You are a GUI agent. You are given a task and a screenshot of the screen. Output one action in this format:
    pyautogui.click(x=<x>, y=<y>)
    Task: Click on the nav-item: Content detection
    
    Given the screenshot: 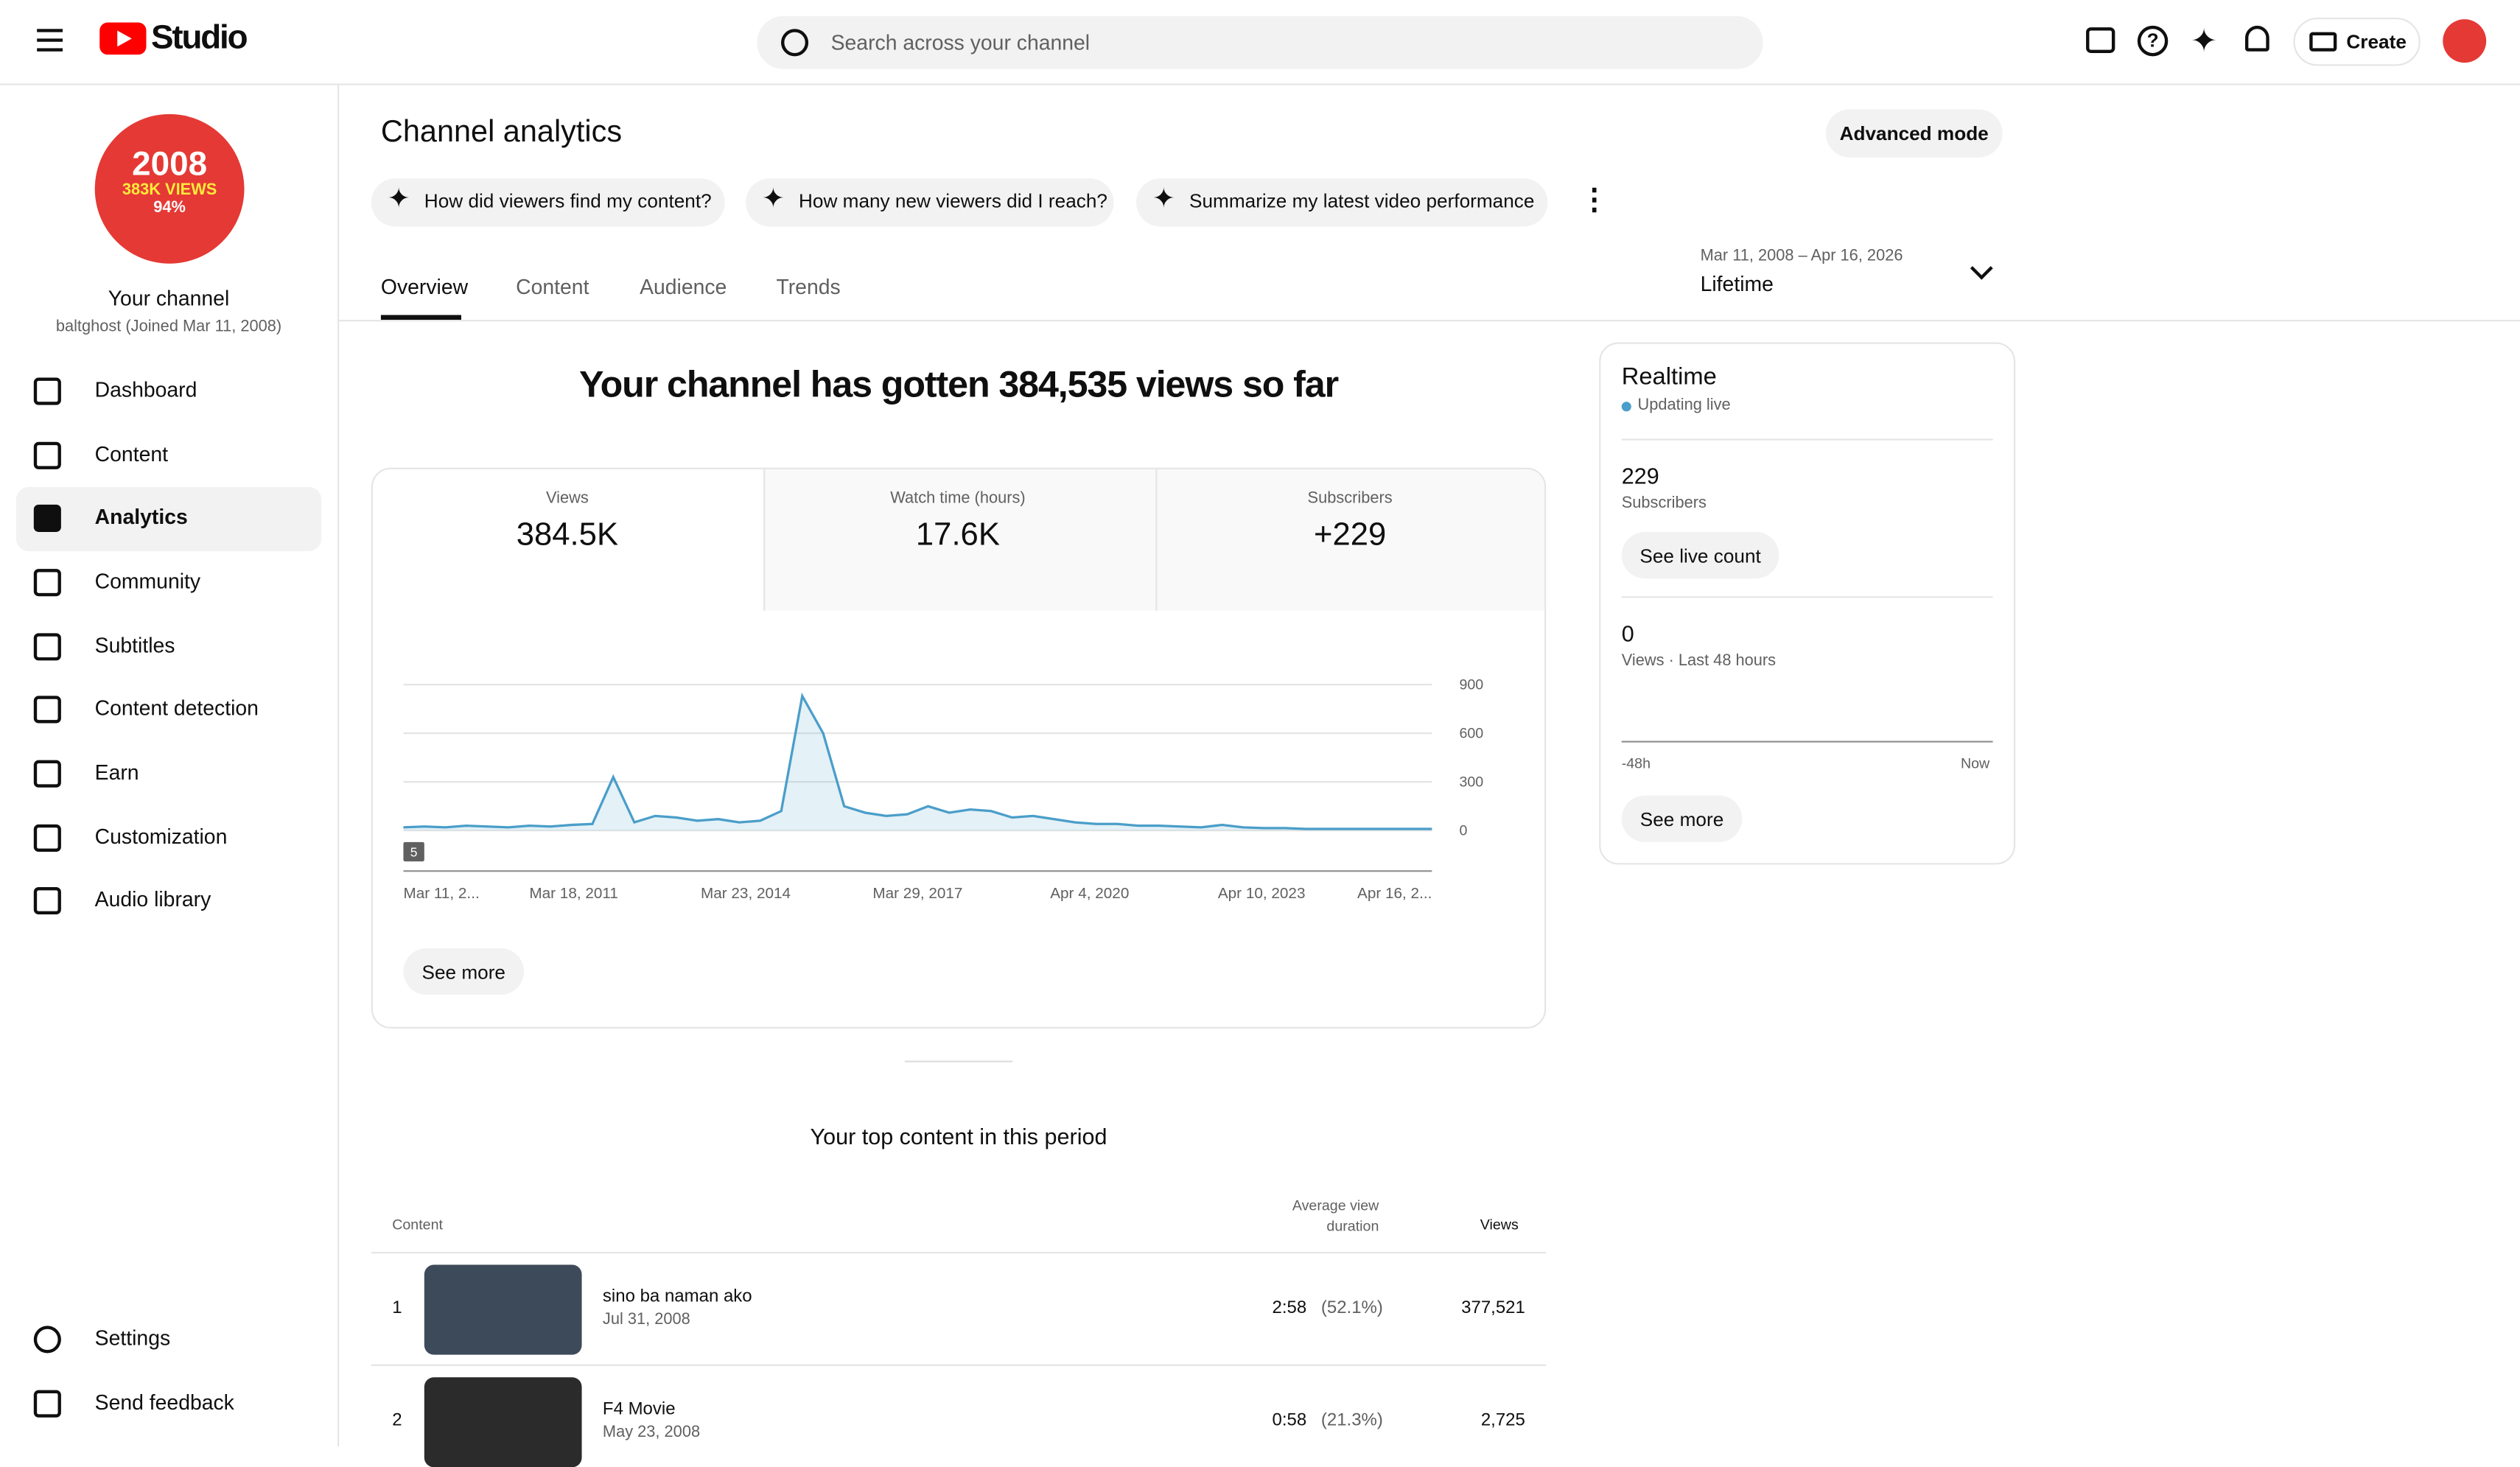 What is the action you would take?
    pyautogui.click(x=176, y=708)
    